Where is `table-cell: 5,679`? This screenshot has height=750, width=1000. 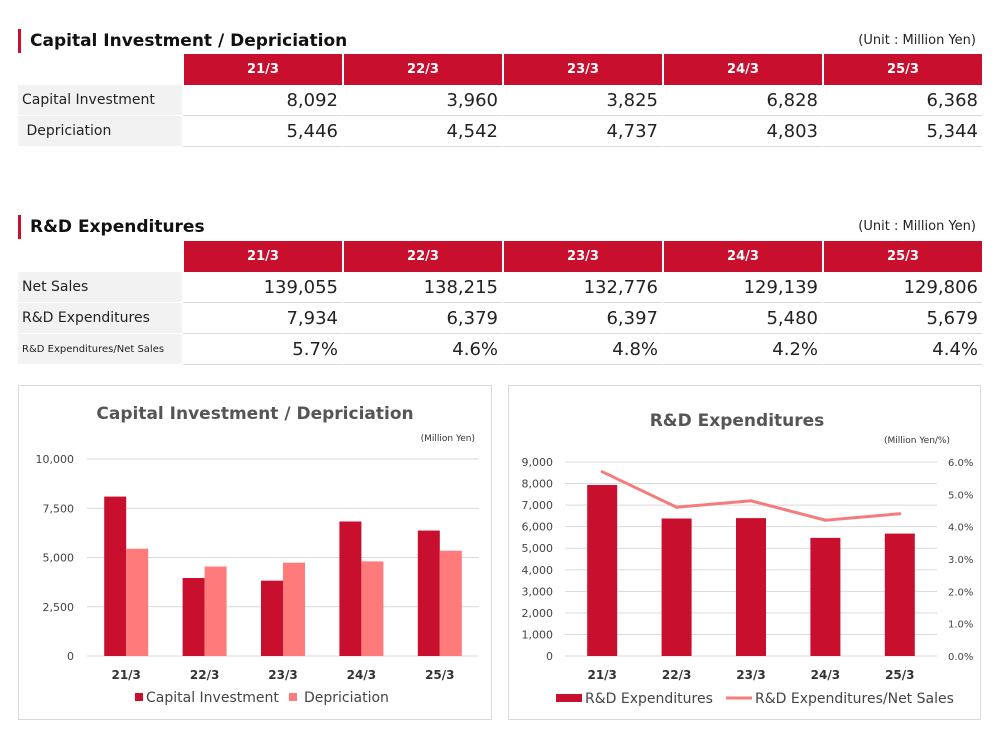
table-cell: 5,679 is located at coordinates (902, 318).